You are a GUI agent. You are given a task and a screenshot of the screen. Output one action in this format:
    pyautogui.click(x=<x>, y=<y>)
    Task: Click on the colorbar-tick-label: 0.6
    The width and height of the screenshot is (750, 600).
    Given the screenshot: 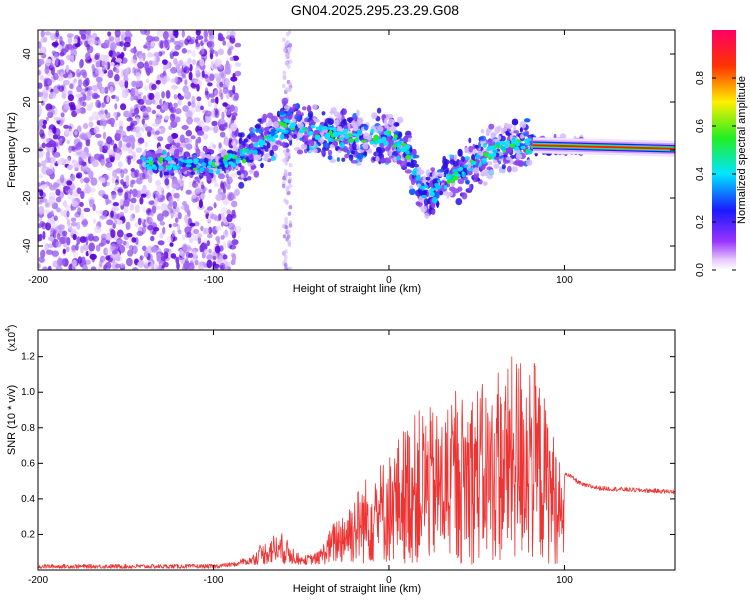 What is the action you would take?
    pyautogui.click(x=700, y=126)
    